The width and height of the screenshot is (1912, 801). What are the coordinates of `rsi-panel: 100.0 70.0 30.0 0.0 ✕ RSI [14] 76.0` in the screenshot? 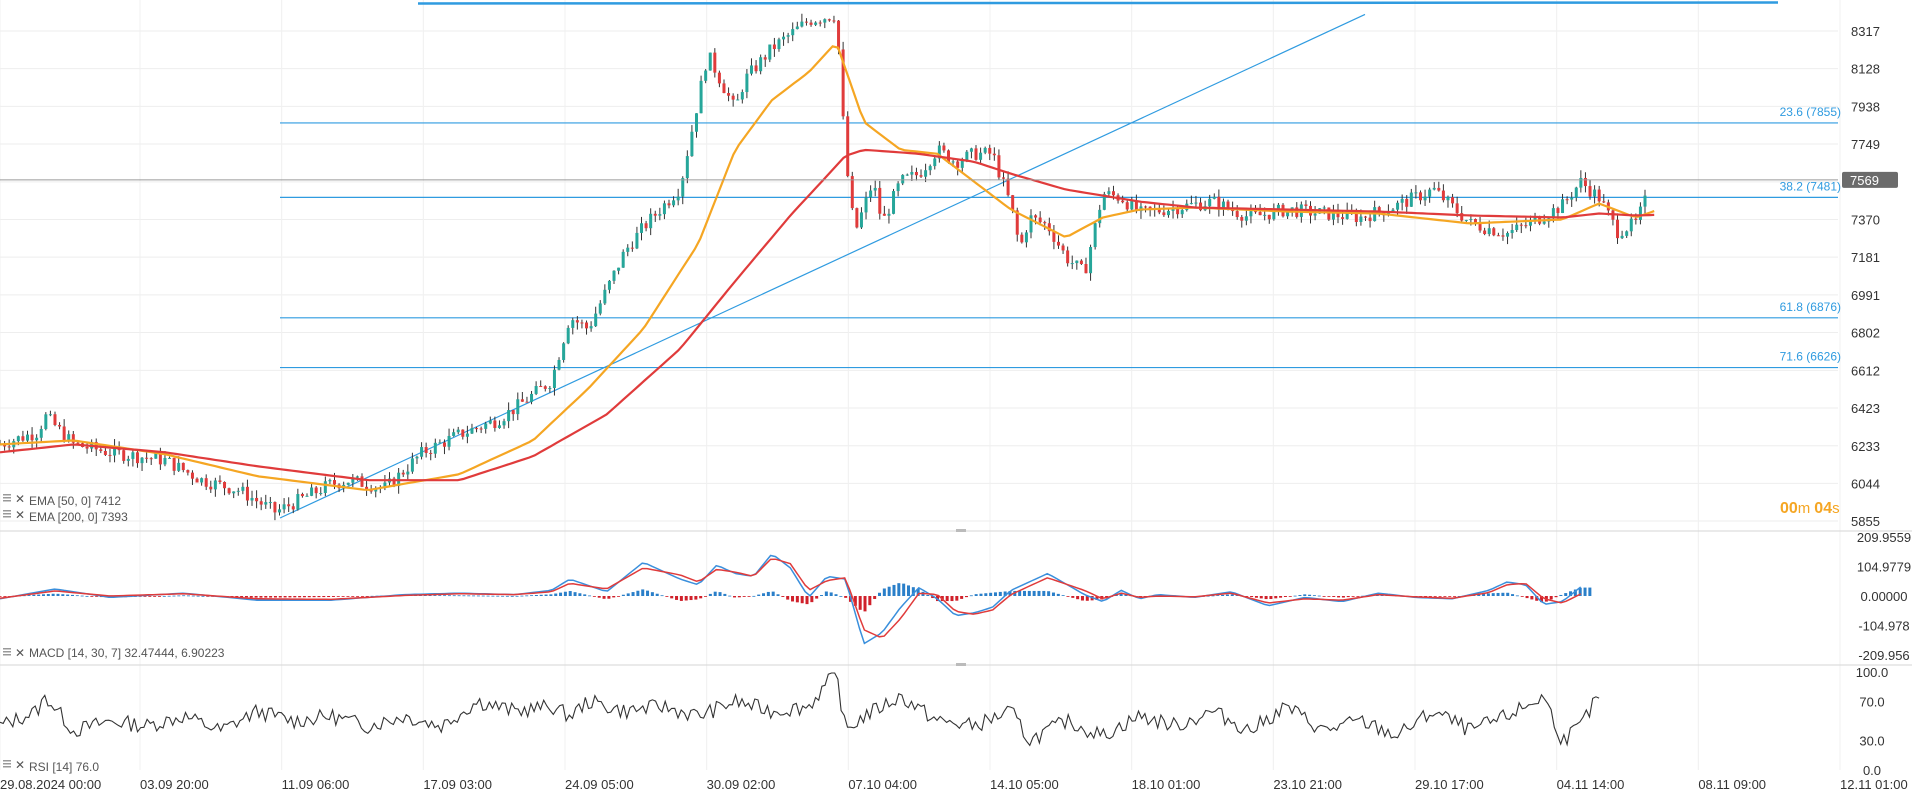 It's located at (944, 721).